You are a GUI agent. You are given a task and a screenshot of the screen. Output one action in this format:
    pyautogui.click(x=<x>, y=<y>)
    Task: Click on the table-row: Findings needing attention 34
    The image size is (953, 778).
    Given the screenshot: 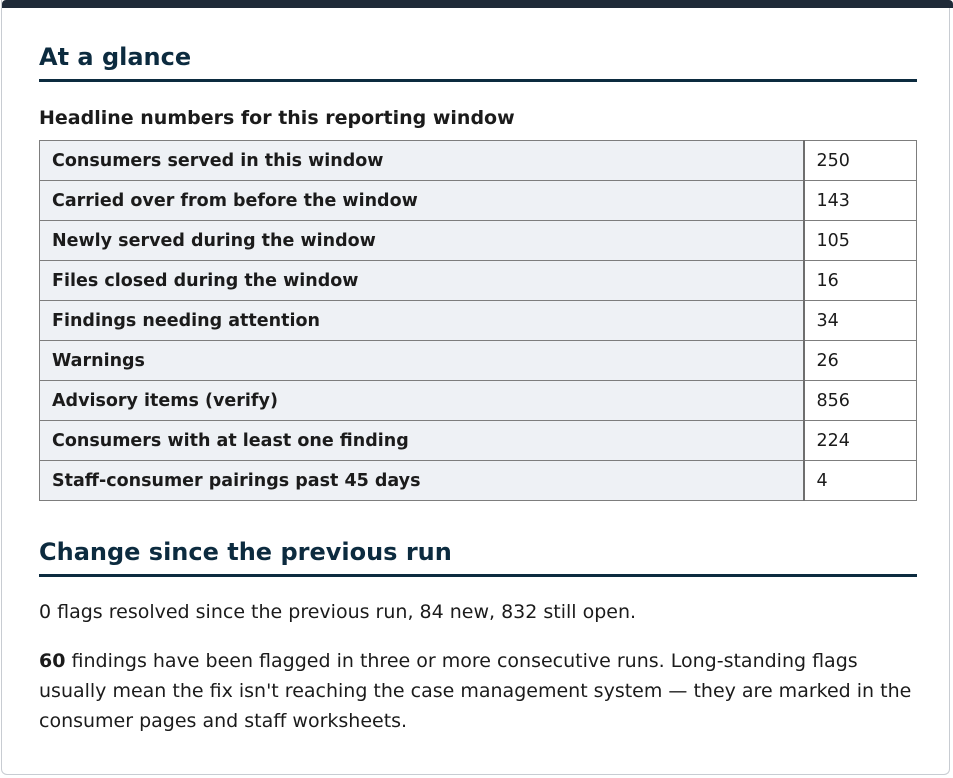 What is the action you would take?
    pyautogui.click(x=478, y=320)
    